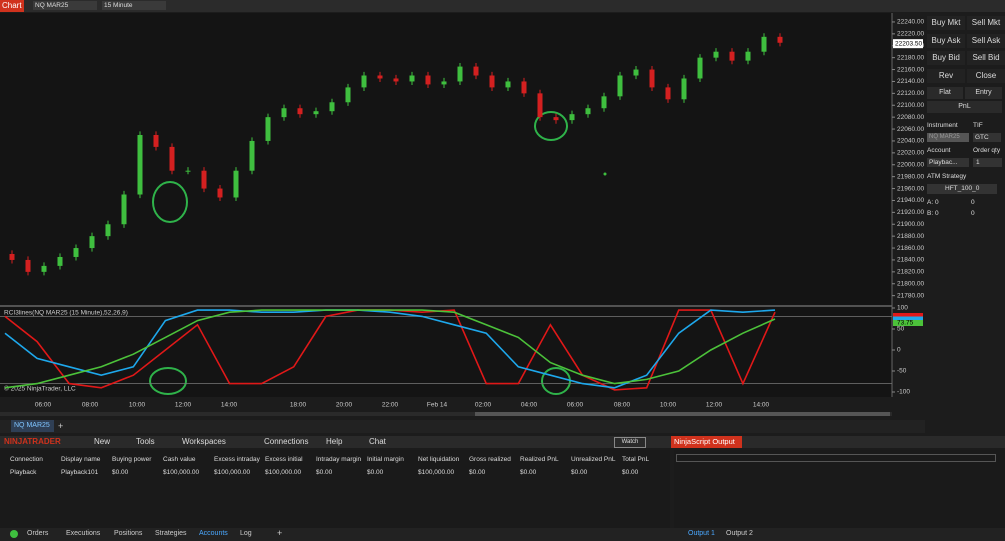  I want to click on menu-item: New, so click(102, 441).